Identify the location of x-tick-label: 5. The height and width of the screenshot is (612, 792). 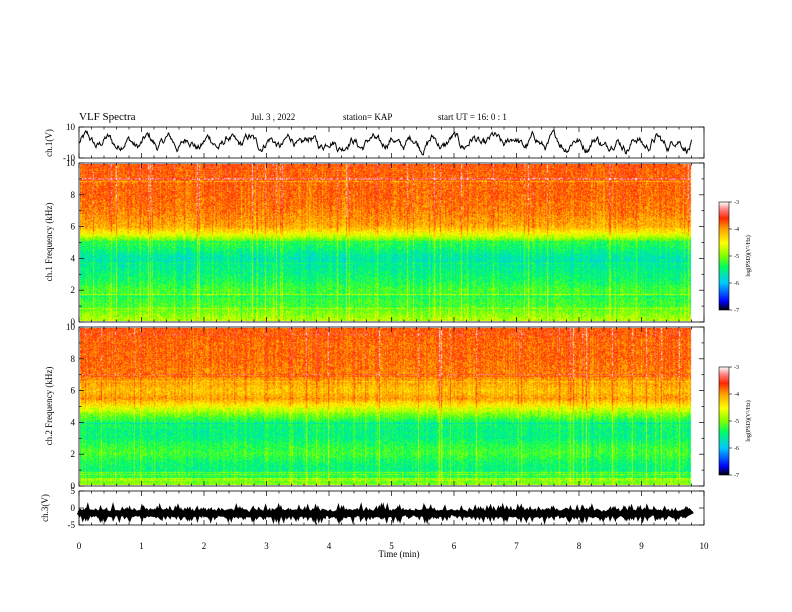
(391, 546).